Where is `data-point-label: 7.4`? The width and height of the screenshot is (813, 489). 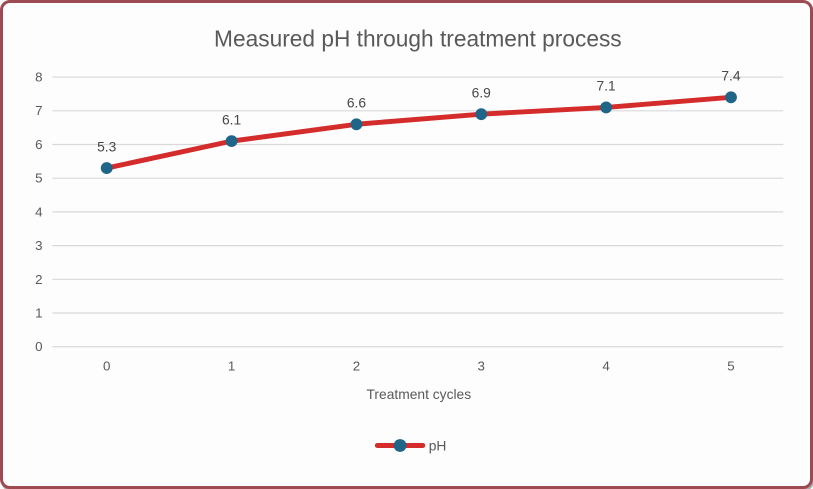
data-point-label: 7.4 is located at coordinates (731, 76).